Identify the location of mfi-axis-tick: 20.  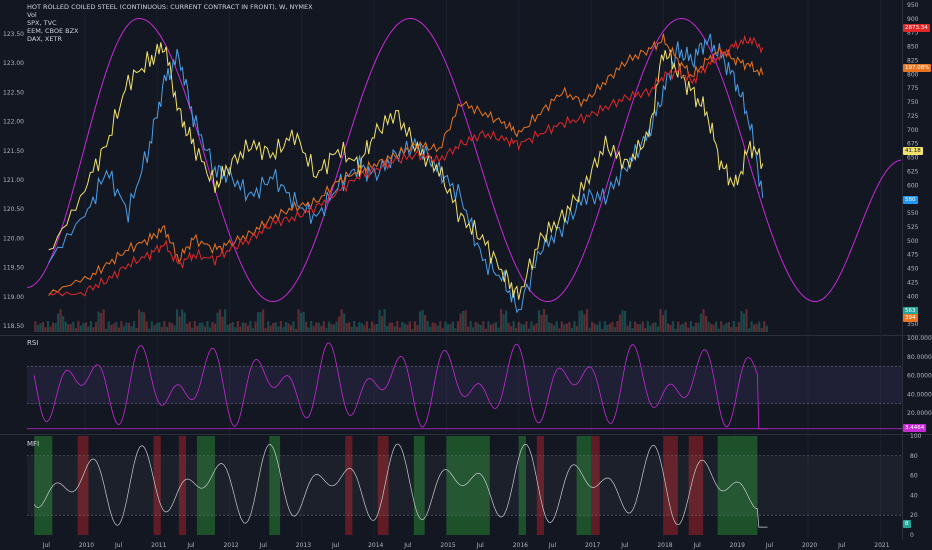
(914, 515).